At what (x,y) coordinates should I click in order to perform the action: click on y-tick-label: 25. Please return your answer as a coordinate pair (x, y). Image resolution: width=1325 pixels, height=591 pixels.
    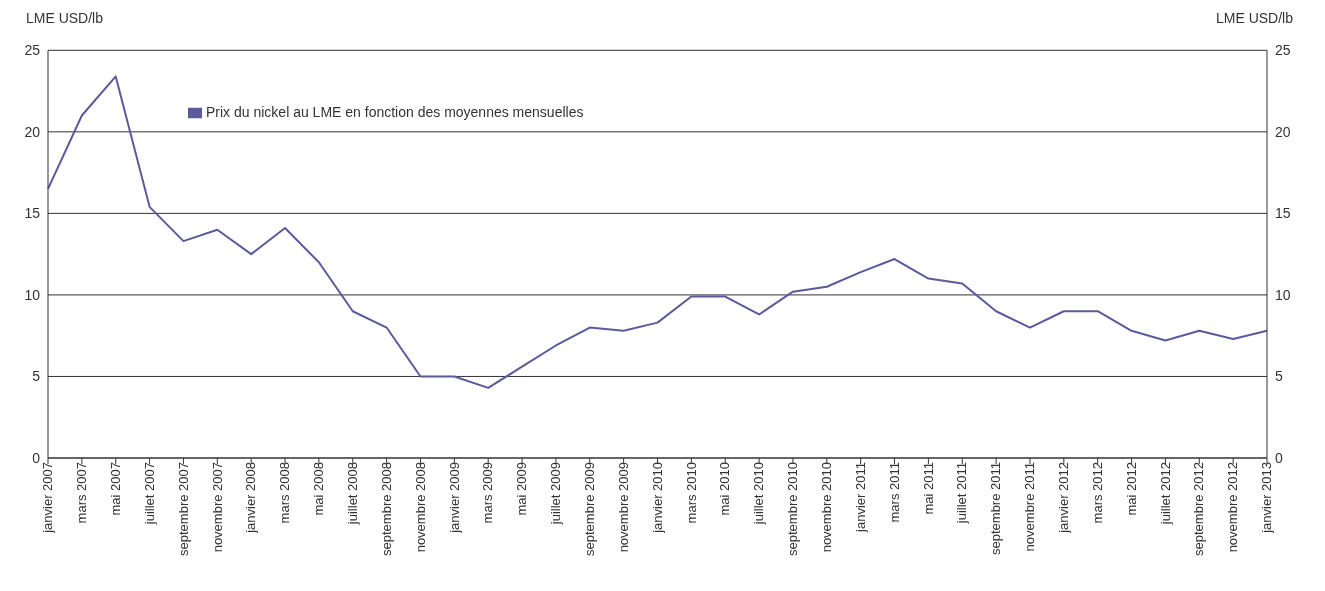
    Looking at the image, I should click on (32, 50).